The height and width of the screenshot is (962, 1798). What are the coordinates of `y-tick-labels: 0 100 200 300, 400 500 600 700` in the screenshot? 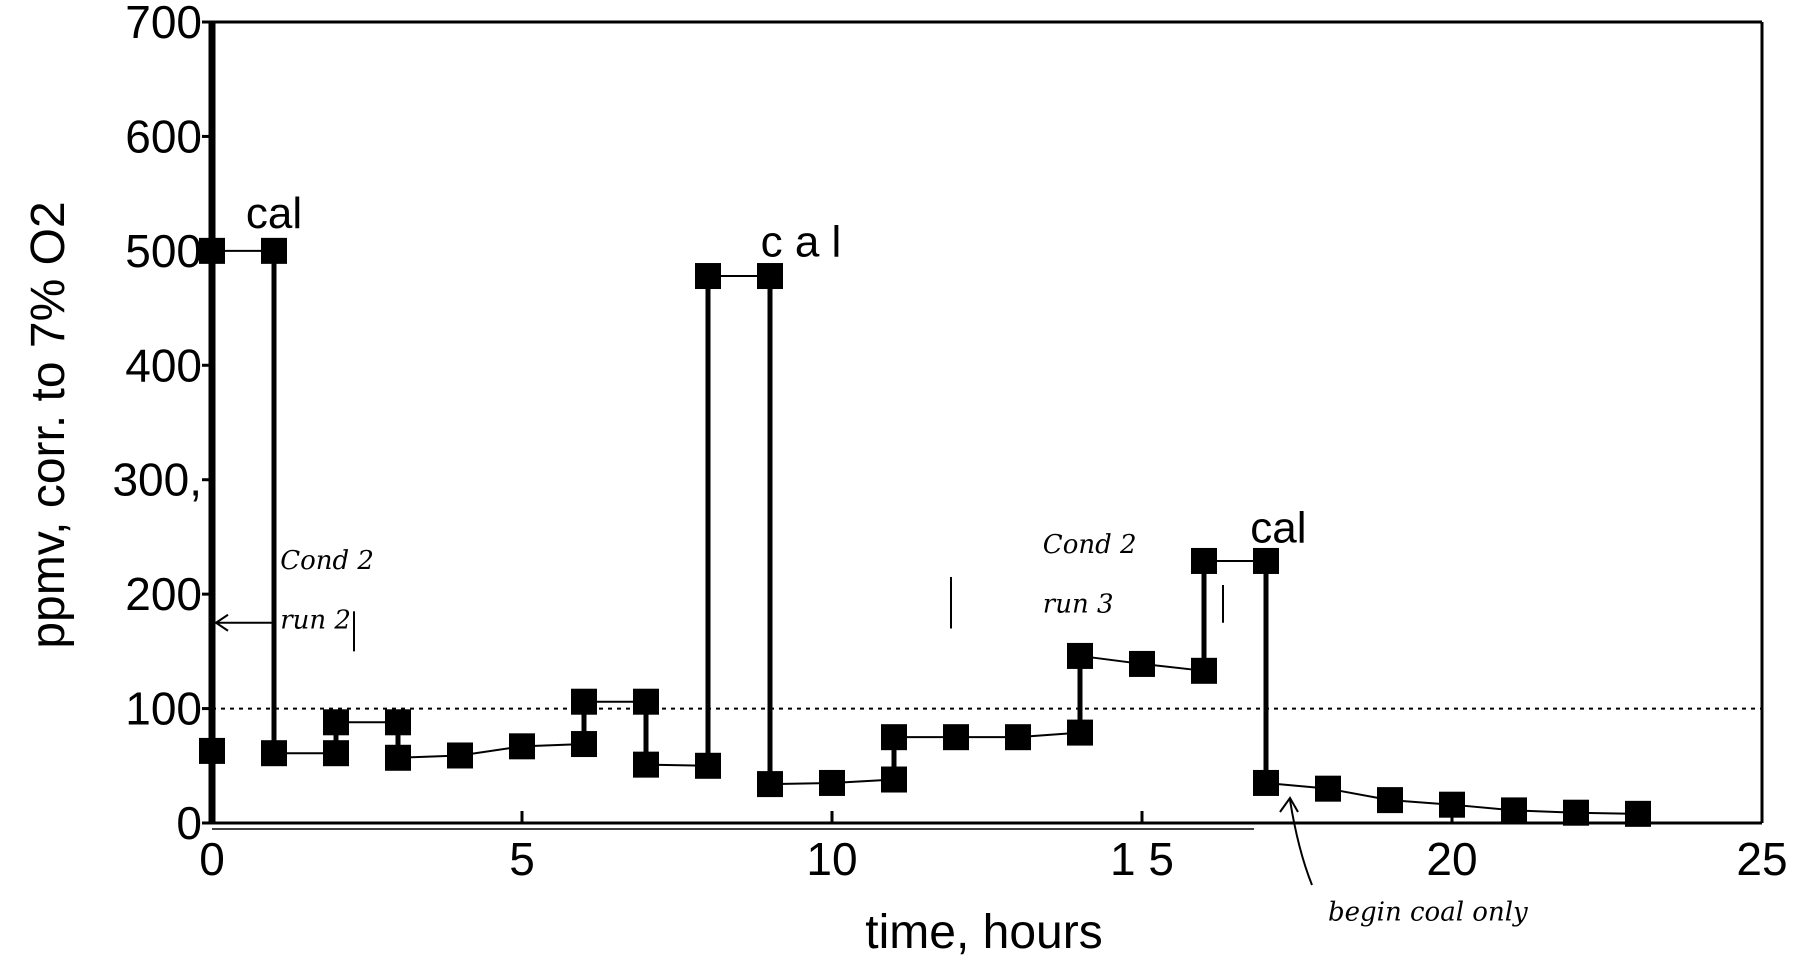 It's located at (157, 424).